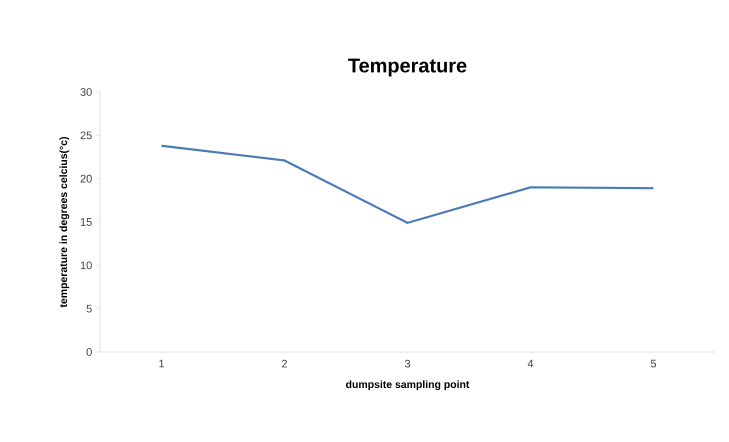 The width and height of the screenshot is (729, 442). I want to click on x-tick-label: 5, so click(653, 364).